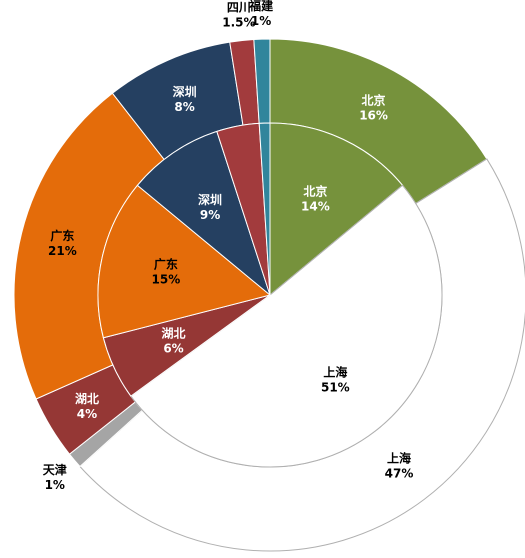 This screenshot has height=558, width=525. I want to click on value-label: 8%, so click(184, 106).